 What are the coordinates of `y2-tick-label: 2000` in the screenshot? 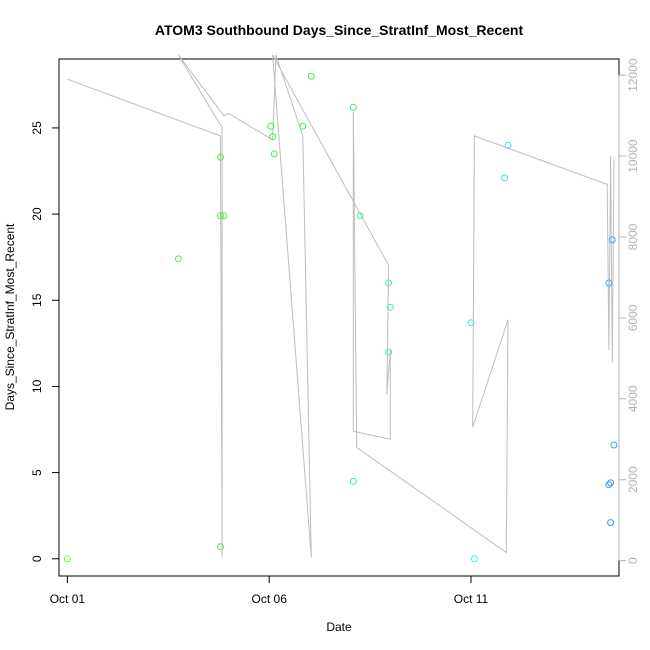 It's located at (633, 479).